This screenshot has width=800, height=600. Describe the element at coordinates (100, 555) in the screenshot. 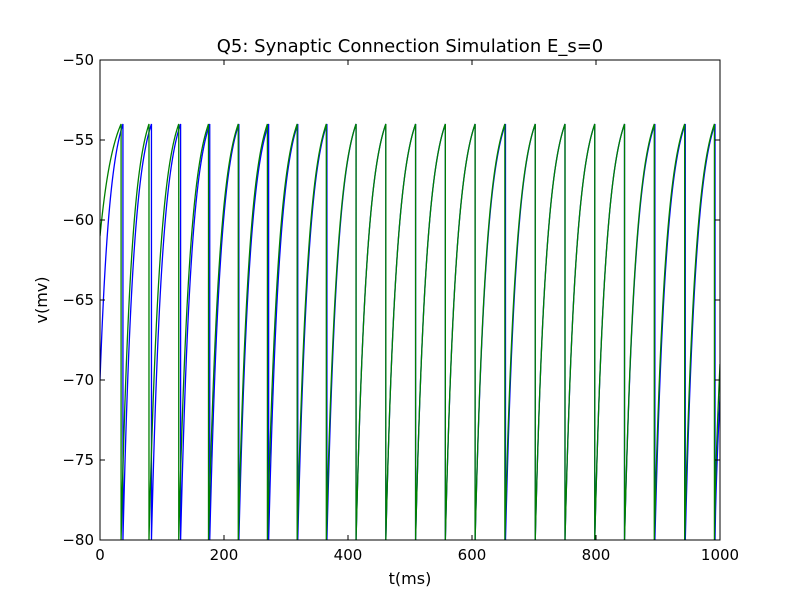

I see `x-tick-label: 0` at that location.